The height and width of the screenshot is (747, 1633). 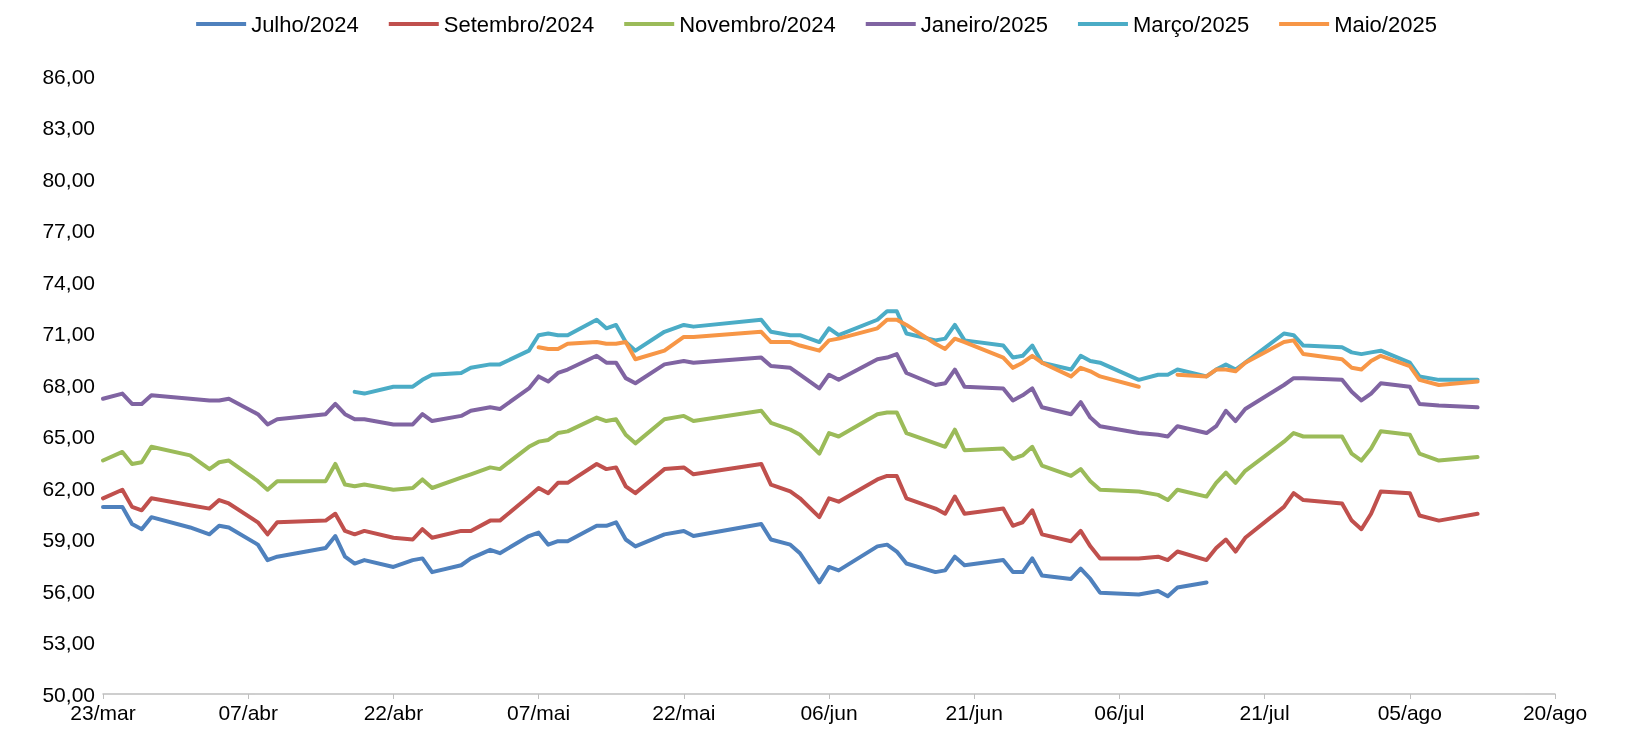 What do you see at coordinates (68, 436) in the screenshot?
I see `y-tick-label: 65,00` at bounding box center [68, 436].